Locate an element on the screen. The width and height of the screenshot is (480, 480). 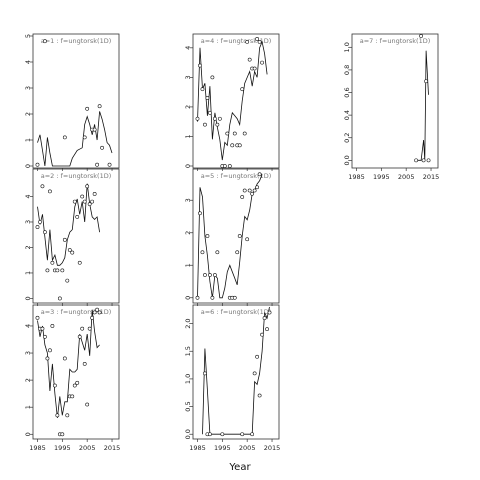
y-tick-label: 1.5 is located at coordinates (188, 351).